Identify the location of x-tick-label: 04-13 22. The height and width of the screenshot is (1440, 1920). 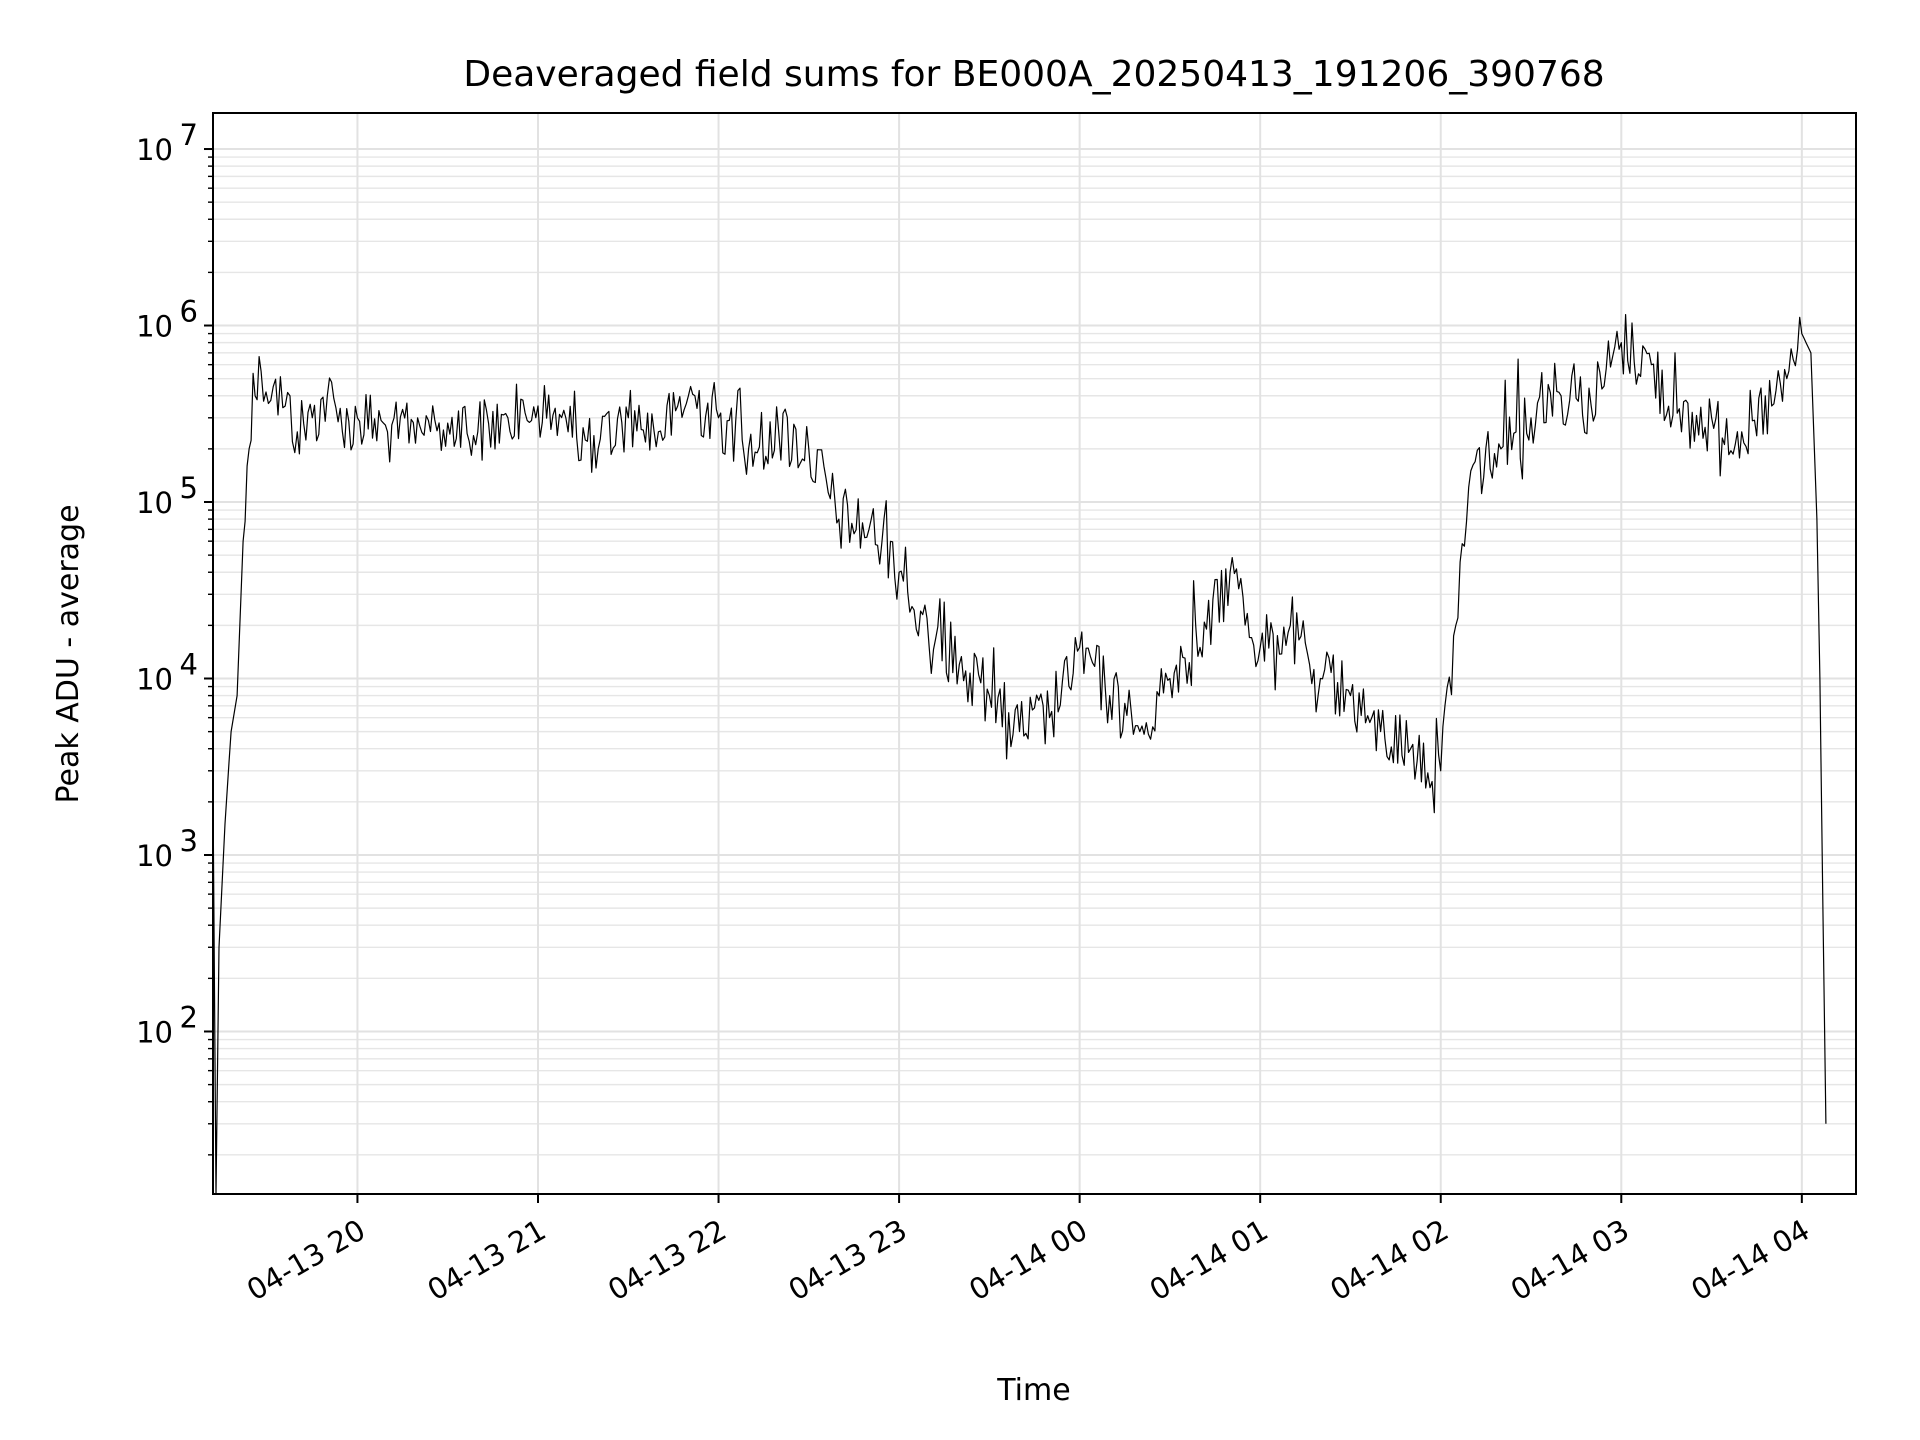
(667, 1260).